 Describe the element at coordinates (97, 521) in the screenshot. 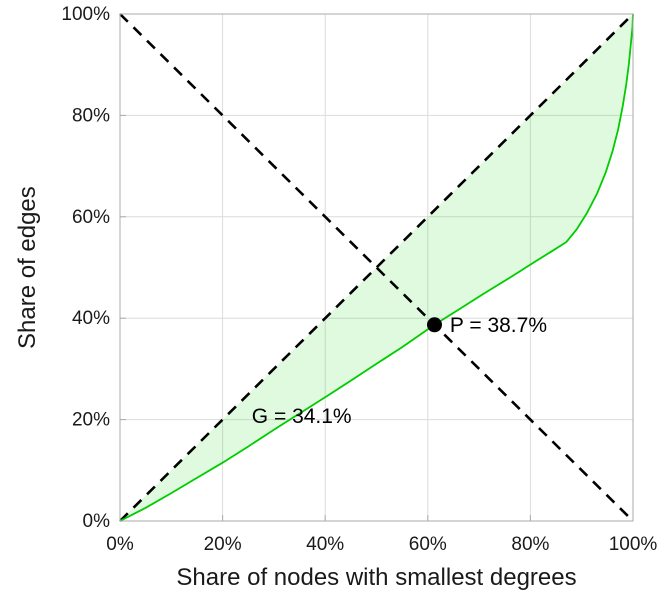

I see `y-tick-label: 0%` at that location.